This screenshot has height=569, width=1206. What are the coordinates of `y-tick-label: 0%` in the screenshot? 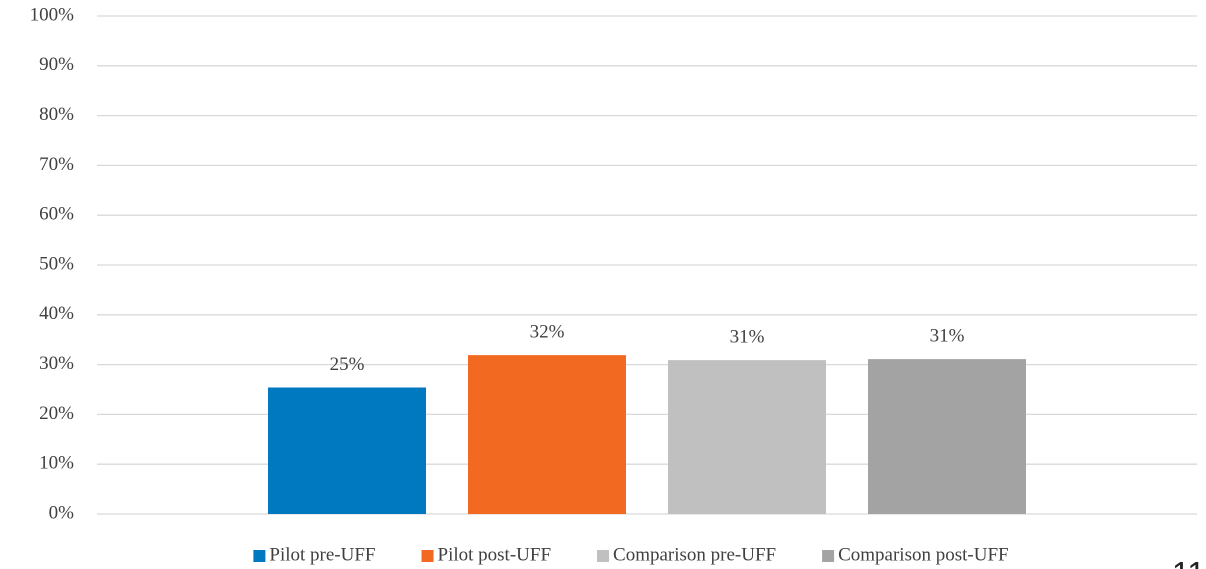 It's located at (62, 512).